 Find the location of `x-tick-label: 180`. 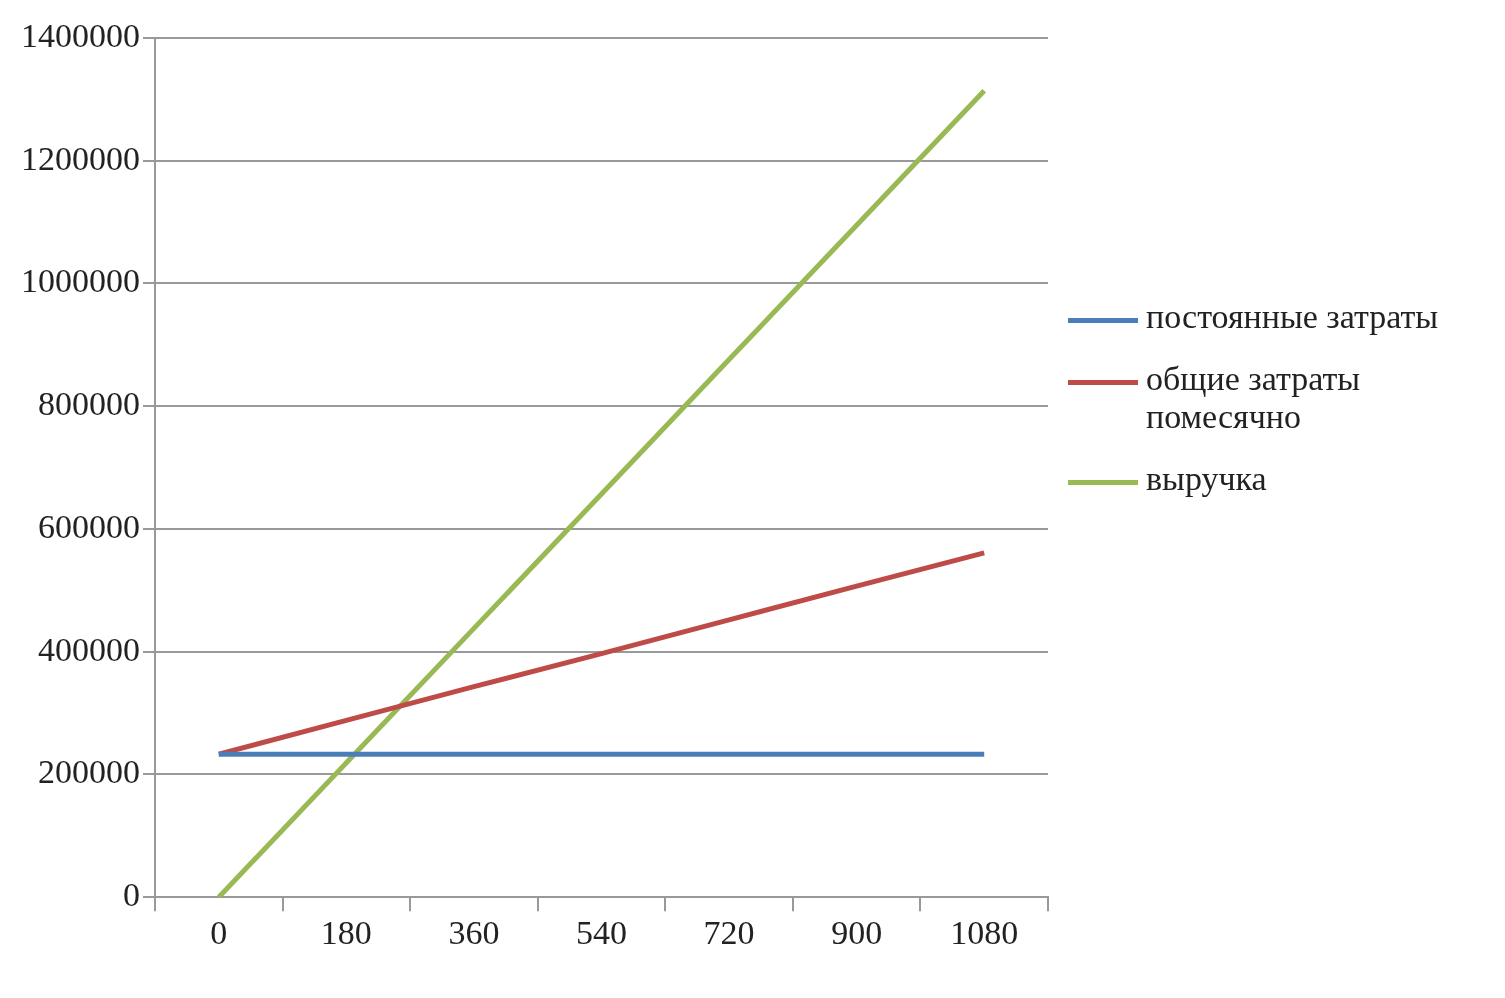

x-tick-label: 180 is located at coordinates (346, 932).